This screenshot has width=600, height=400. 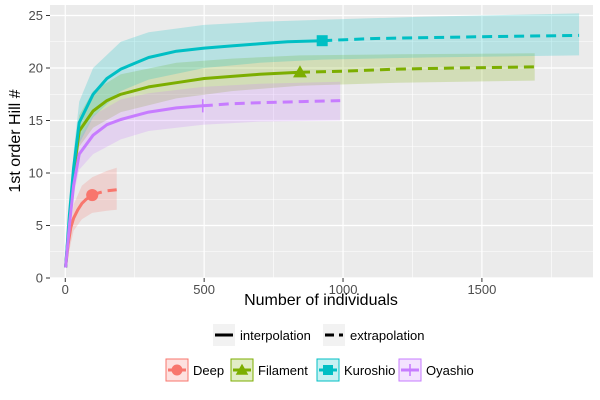 What do you see at coordinates (481, 289) in the screenshot?
I see `x-tick-label: 1500` at bounding box center [481, 289].